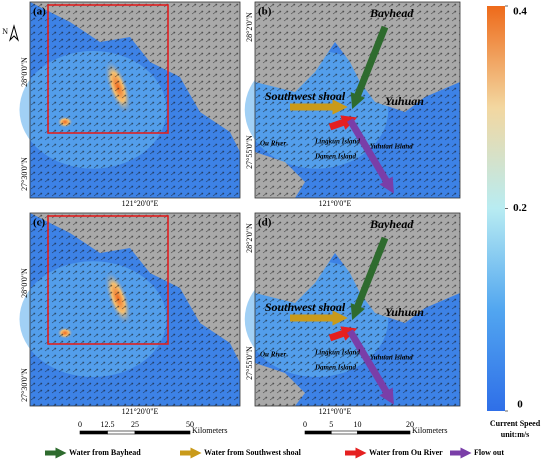  I want to click on colorbar-tick-label: 0.2, so click(520, 208).